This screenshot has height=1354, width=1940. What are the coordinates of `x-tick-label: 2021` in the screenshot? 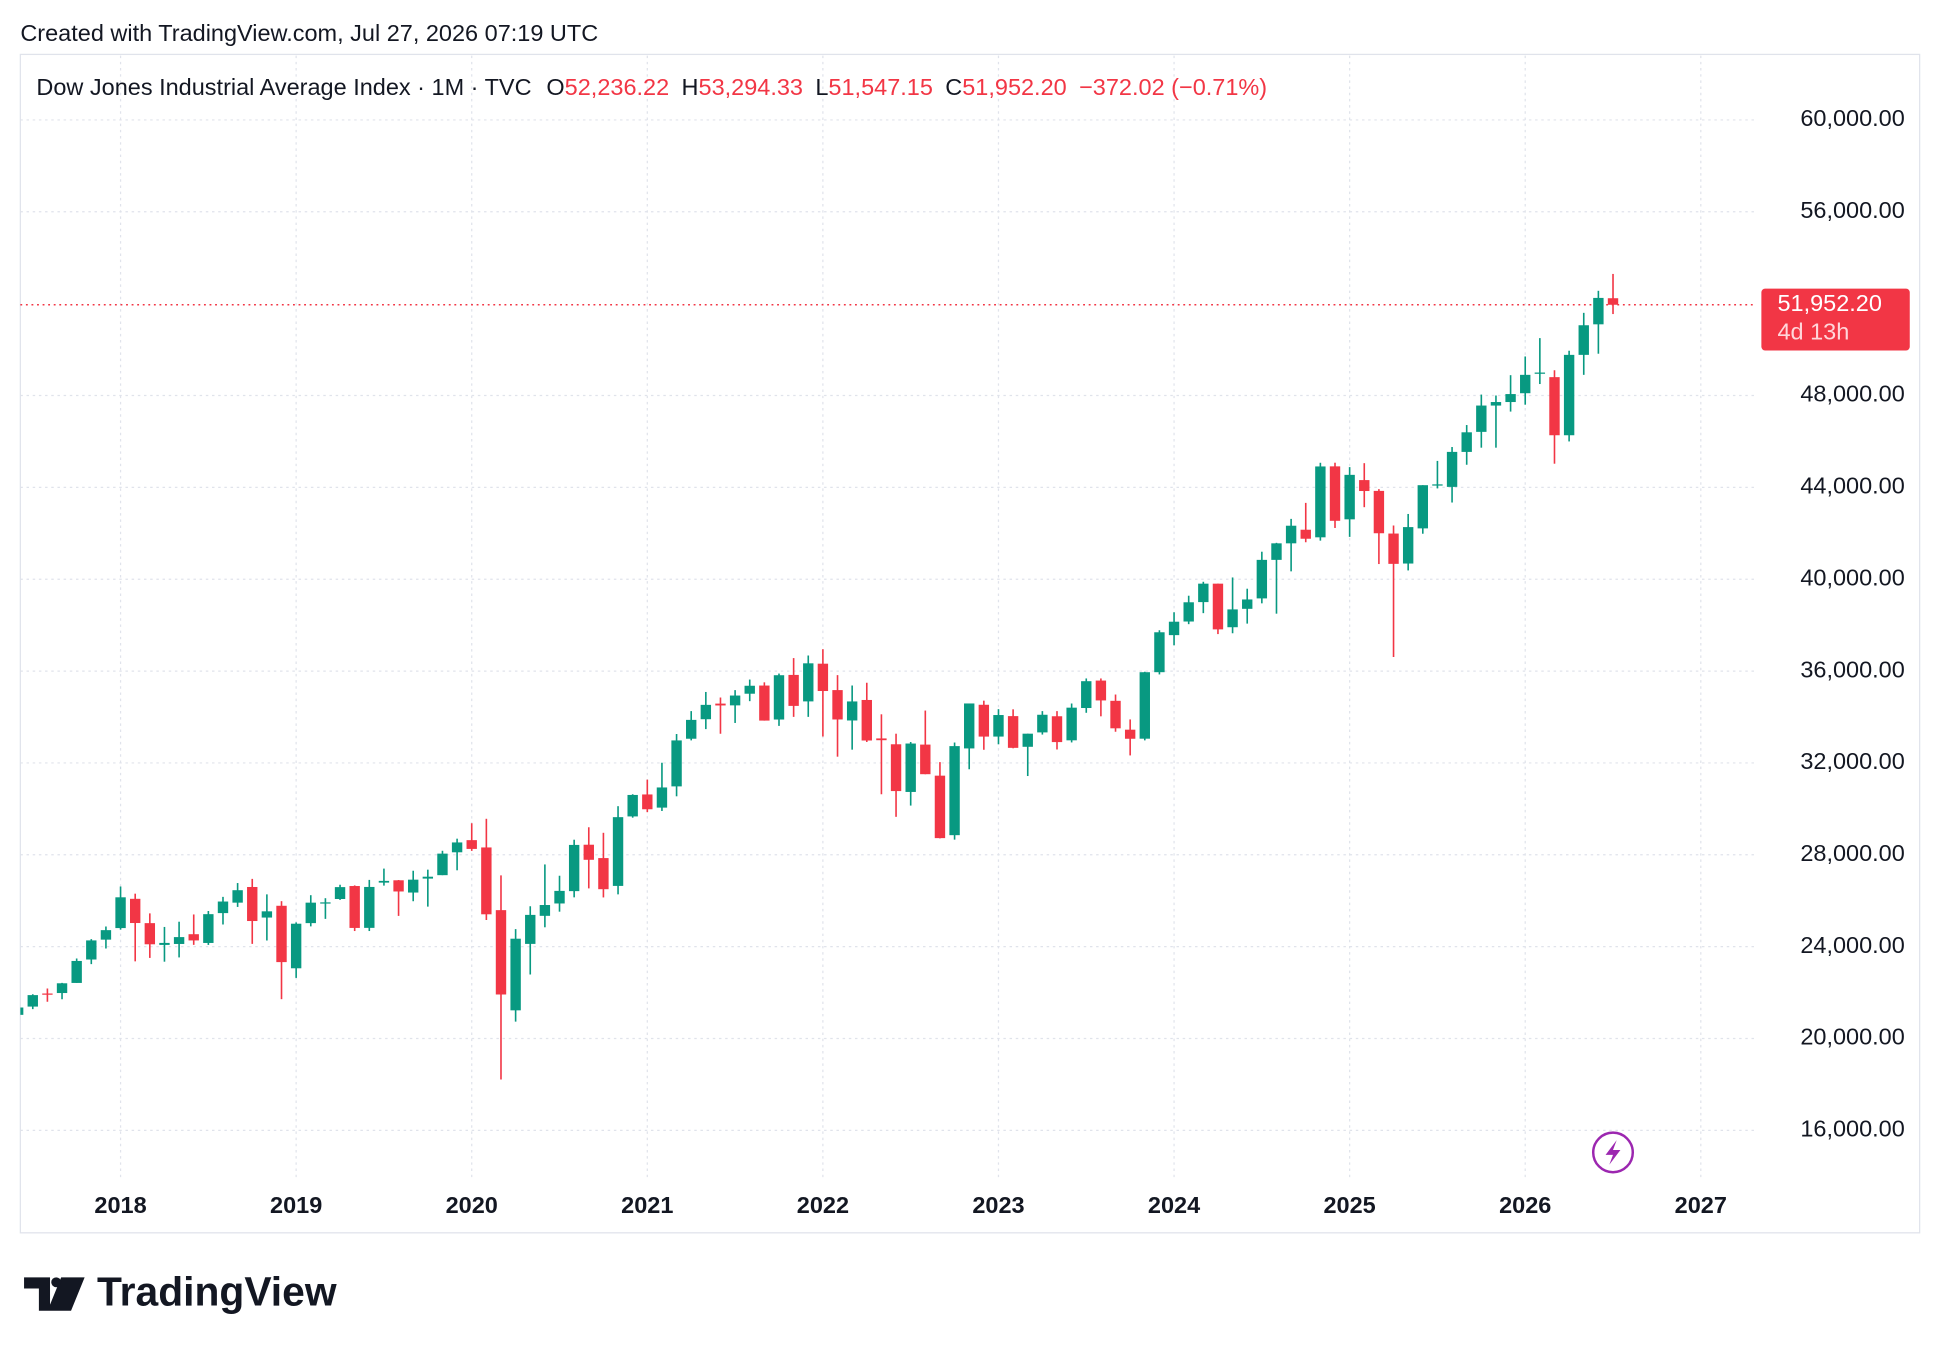 It's located at (647, 1205).